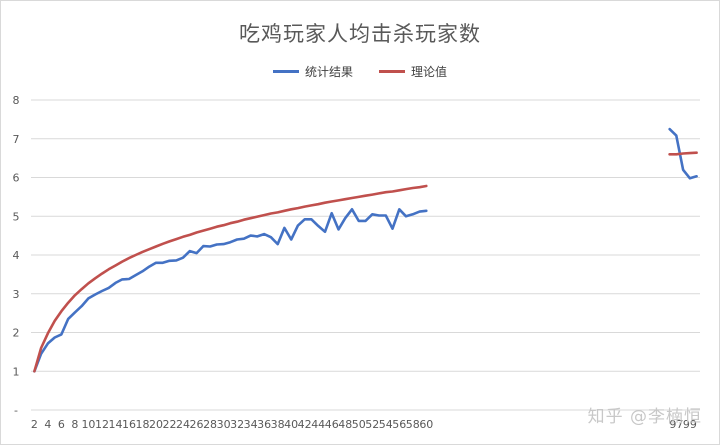 Image resolution: width=720 pixels, height=445 pixels. I want to click on y-tick-label-6: 6, so click(16, 178).